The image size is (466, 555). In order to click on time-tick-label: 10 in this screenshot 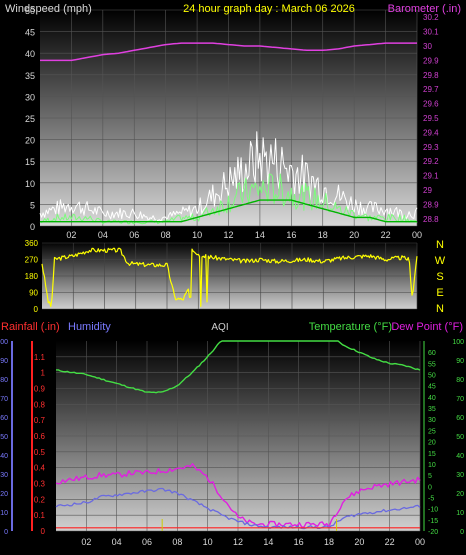, I will do `click(197, 235)`.